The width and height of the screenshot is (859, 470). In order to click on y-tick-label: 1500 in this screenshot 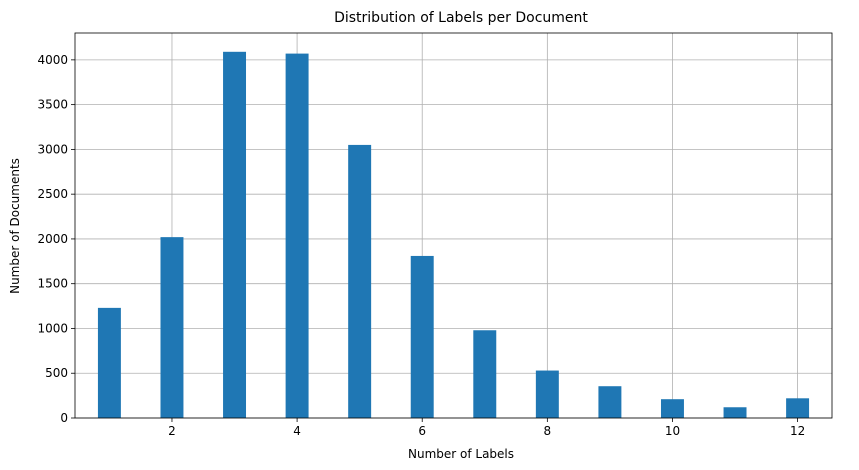, I will do `click(52, 284)`.